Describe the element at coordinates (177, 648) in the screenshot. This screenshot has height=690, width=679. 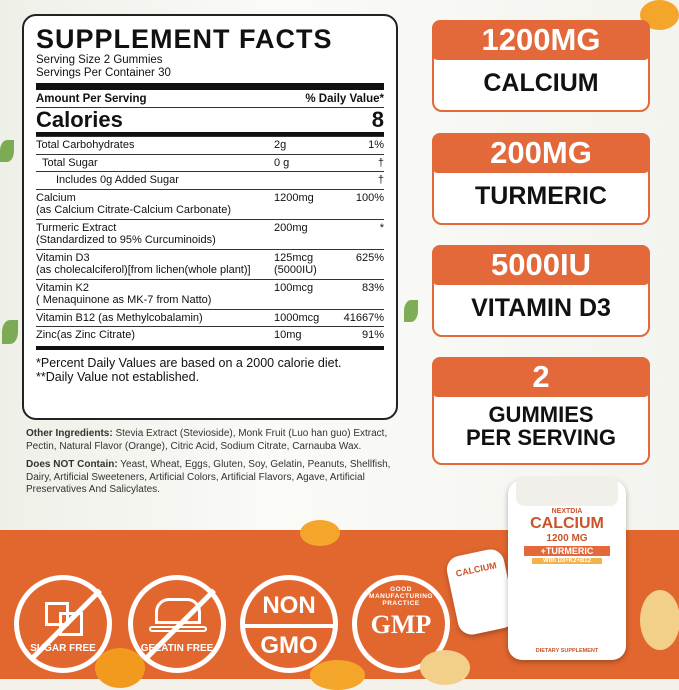
I see `badge-label: GELATIN FREE` at that location.